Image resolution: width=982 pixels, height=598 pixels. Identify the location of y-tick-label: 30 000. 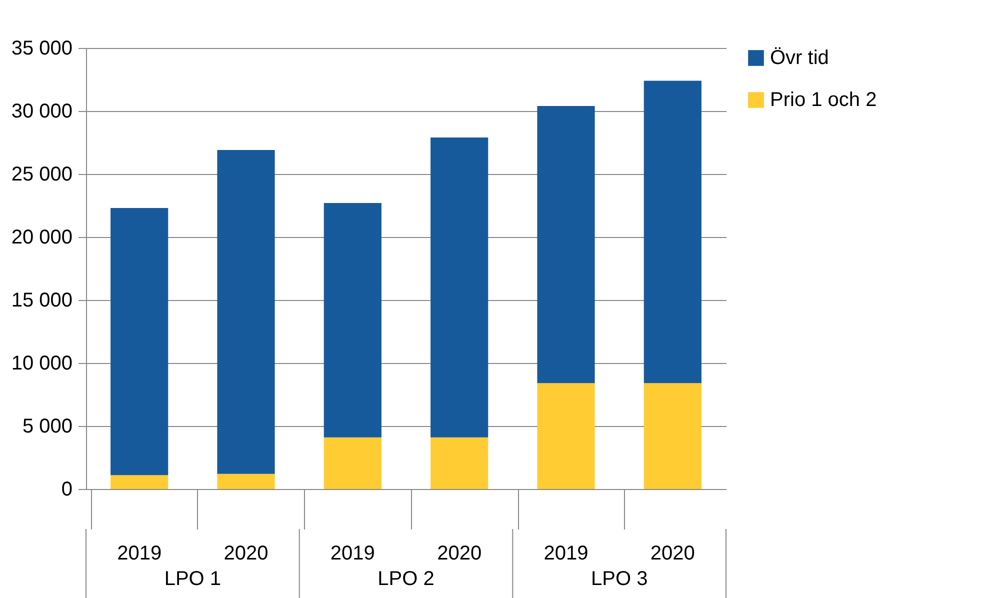
(41, 111).